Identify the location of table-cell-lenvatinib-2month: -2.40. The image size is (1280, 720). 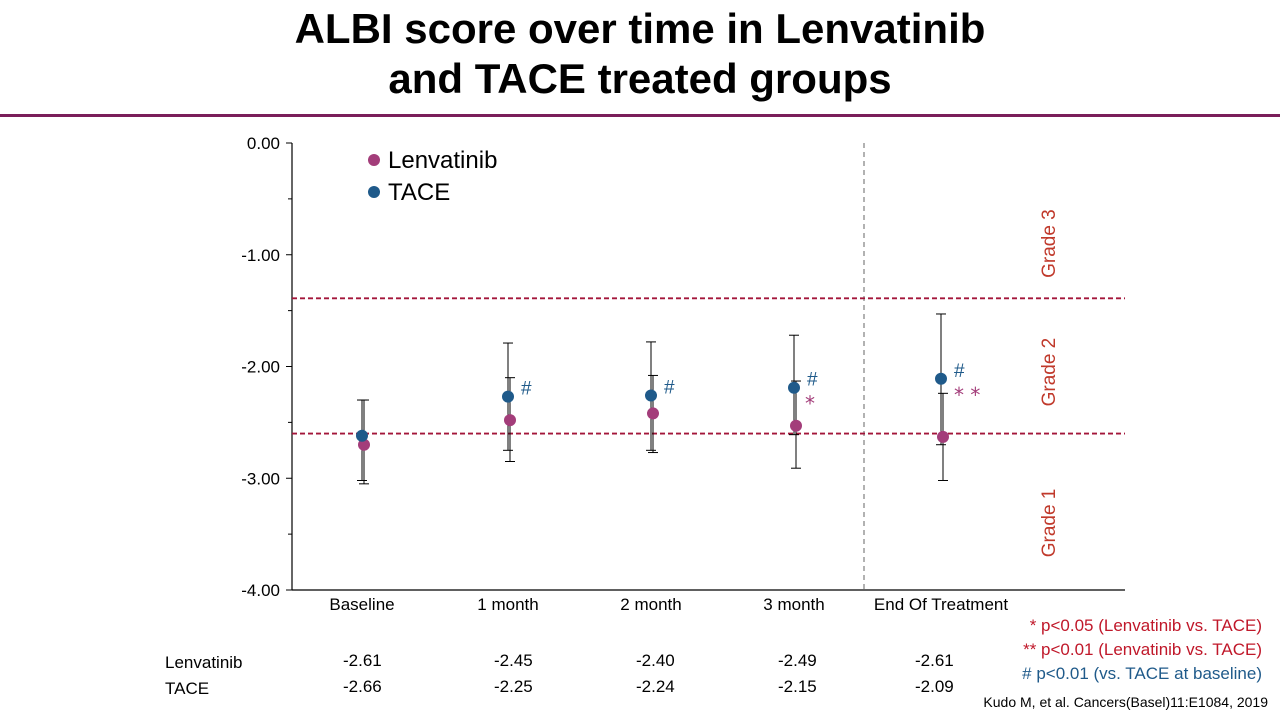
(655, 660).